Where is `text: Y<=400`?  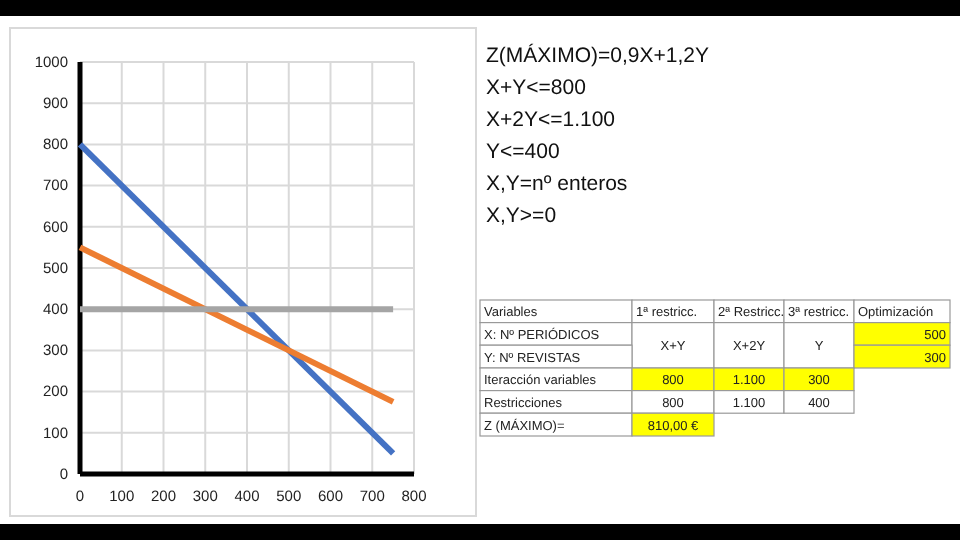
text: Y<=400 is located at coordinates (523, 152).